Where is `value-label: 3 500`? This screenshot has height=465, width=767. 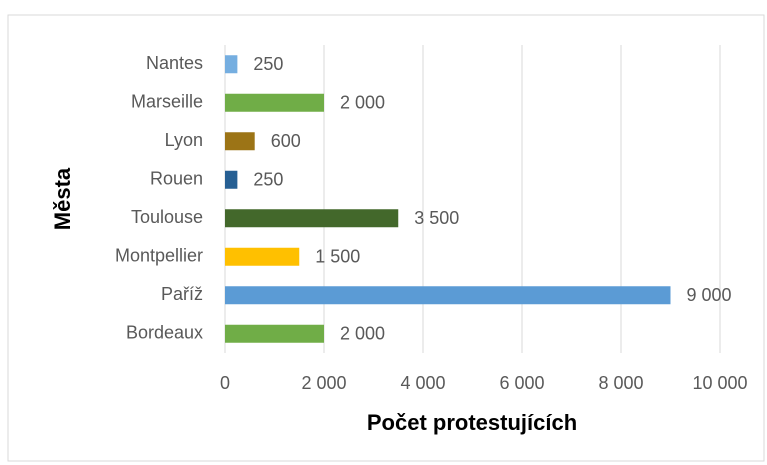
value-label: 3 500 is located at coordinates (436, 218).